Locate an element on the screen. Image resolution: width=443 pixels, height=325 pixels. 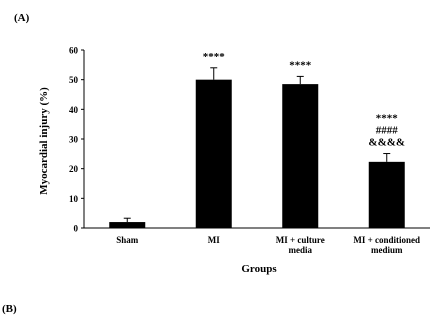
y-tick-label: 60 is located at coordinates (74, 51).